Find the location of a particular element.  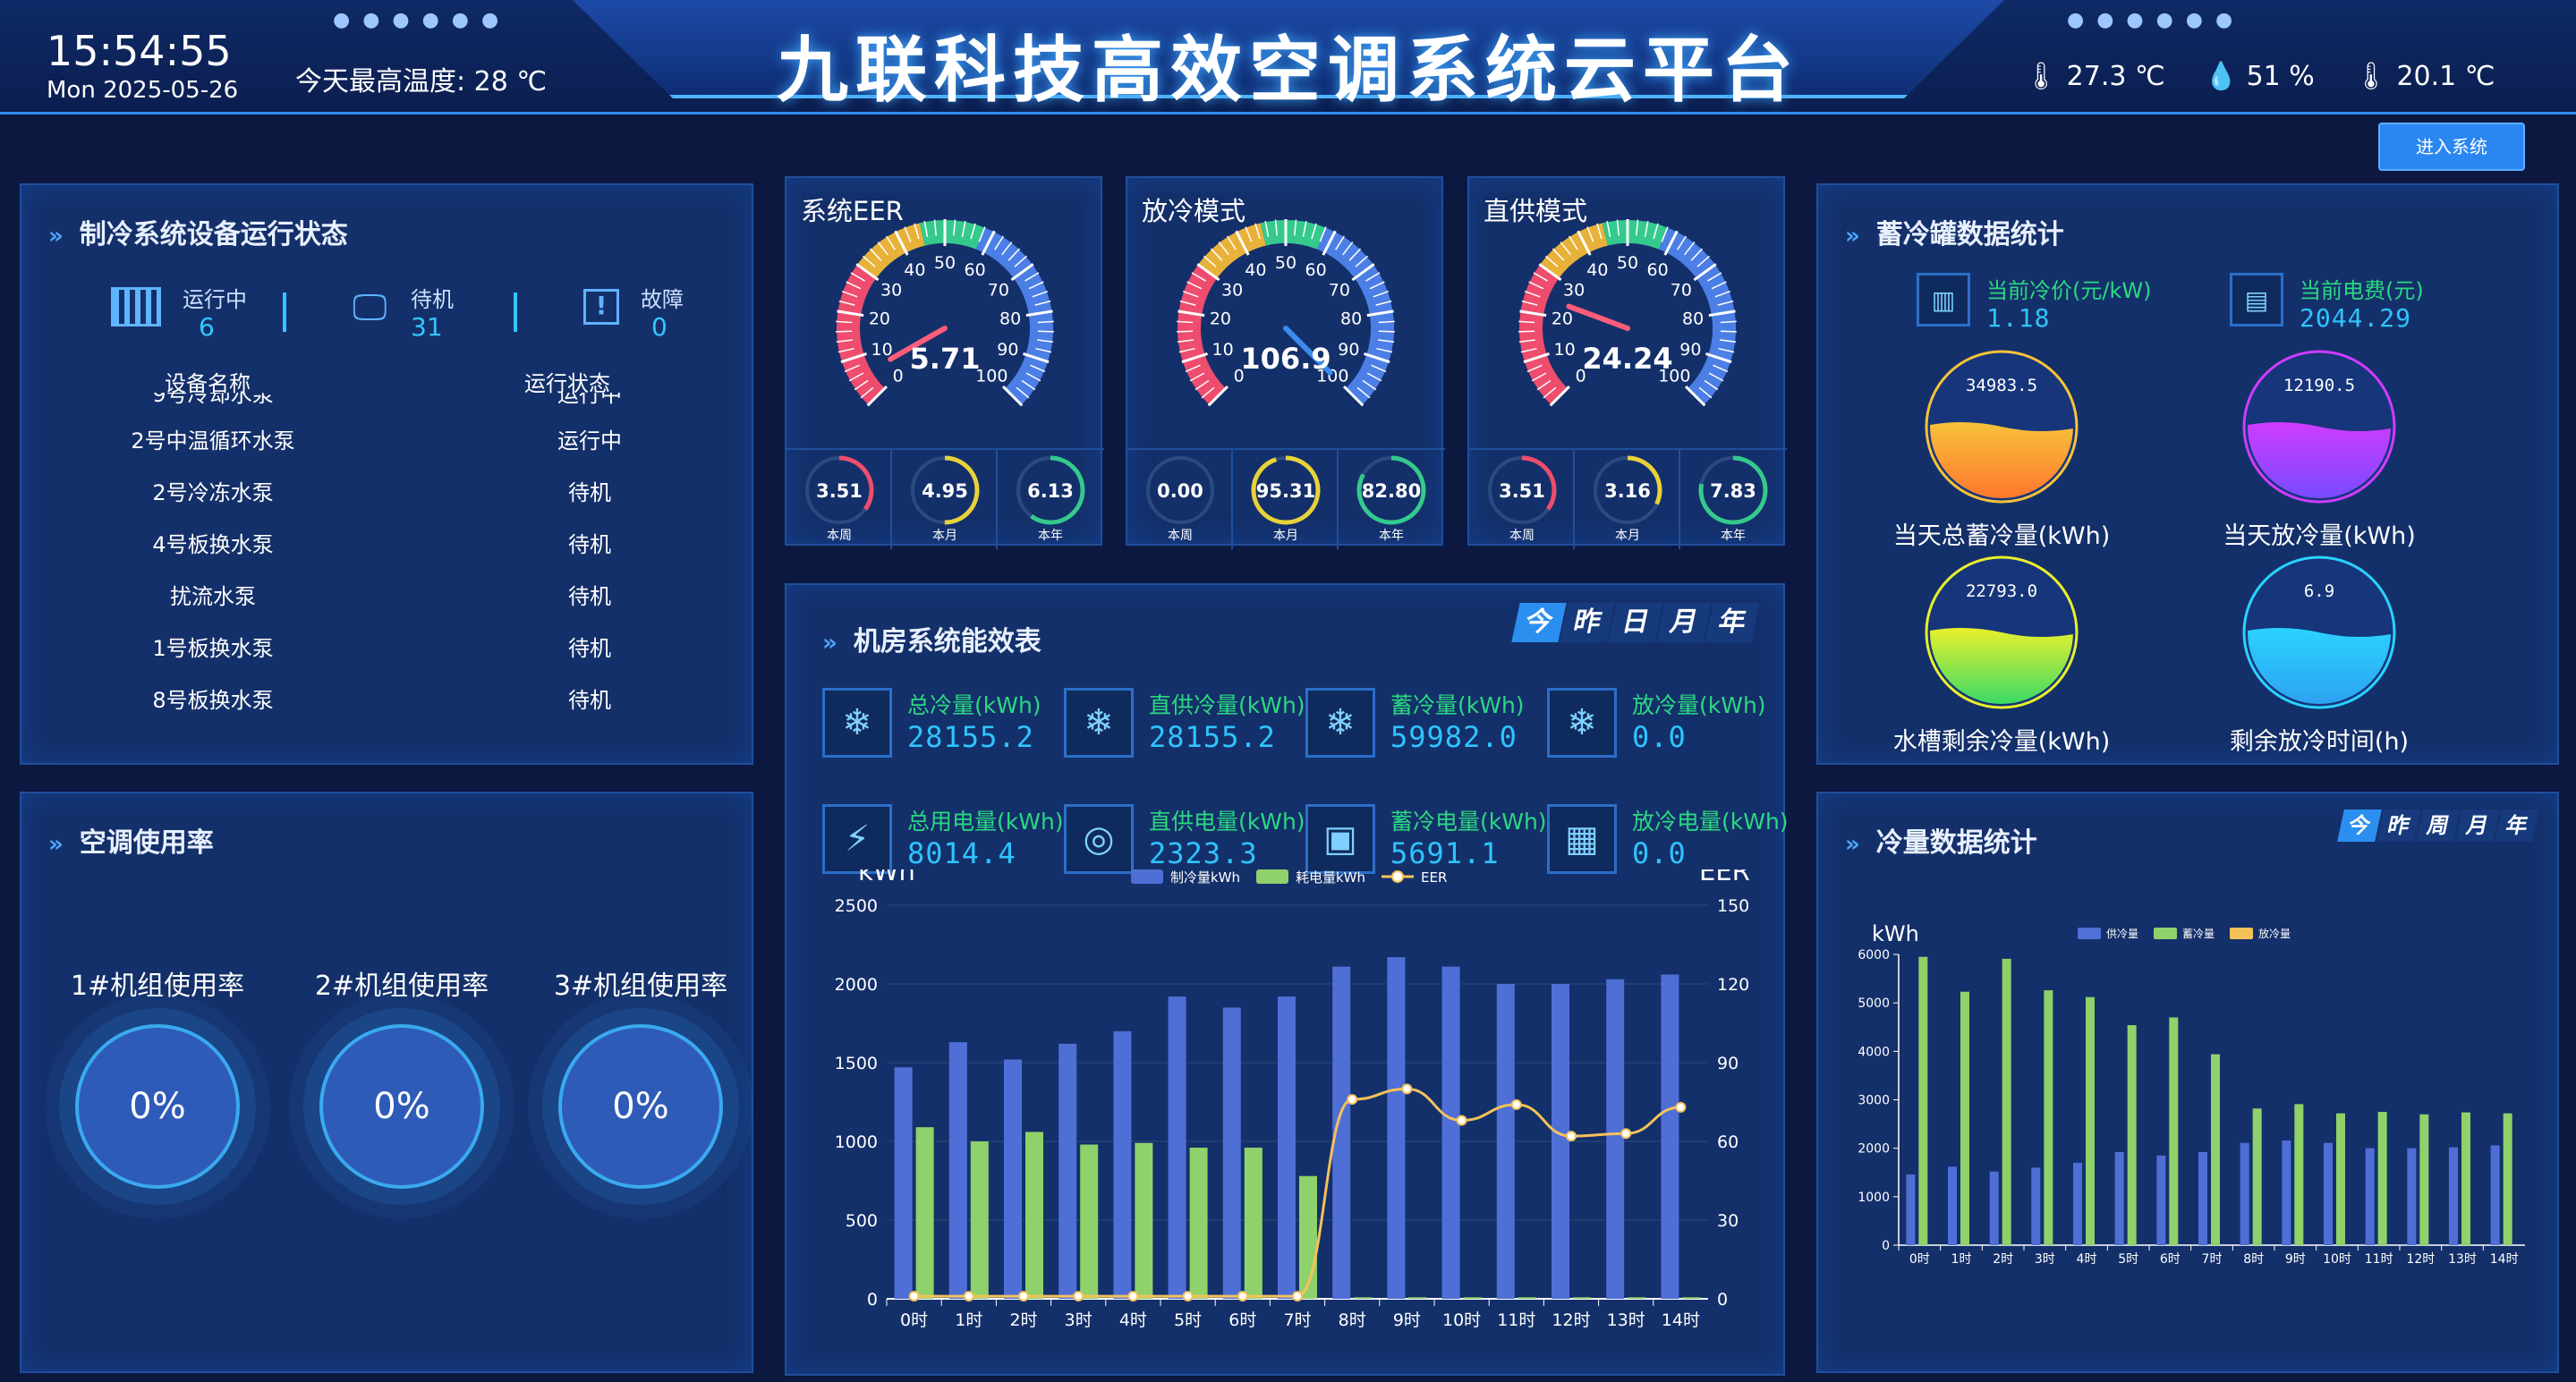

metric-value: 0.0 is located at coordinates (1659, 737).